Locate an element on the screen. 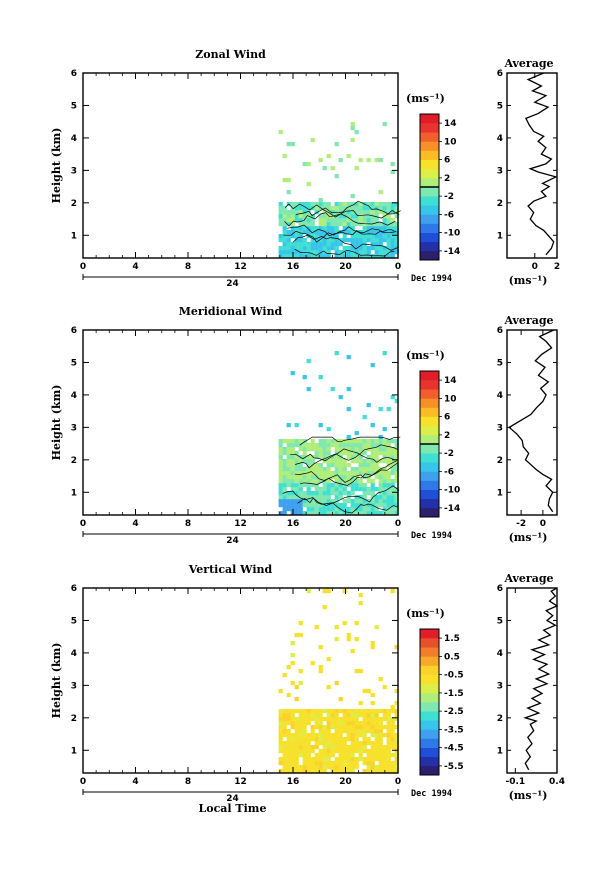 The width and height of the screenshot is (614, 873). y-axis-label: Height (km) is located at coordinates (56, 681).